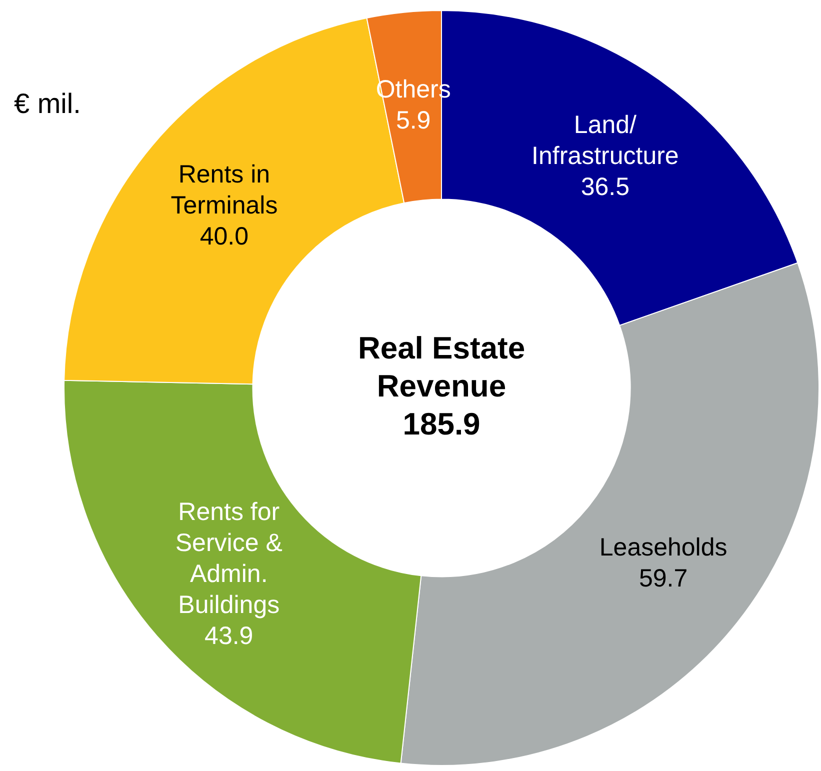 This screenshot has width=821, height=771. I want to click on data-label: 36.5, so click(605, 186).